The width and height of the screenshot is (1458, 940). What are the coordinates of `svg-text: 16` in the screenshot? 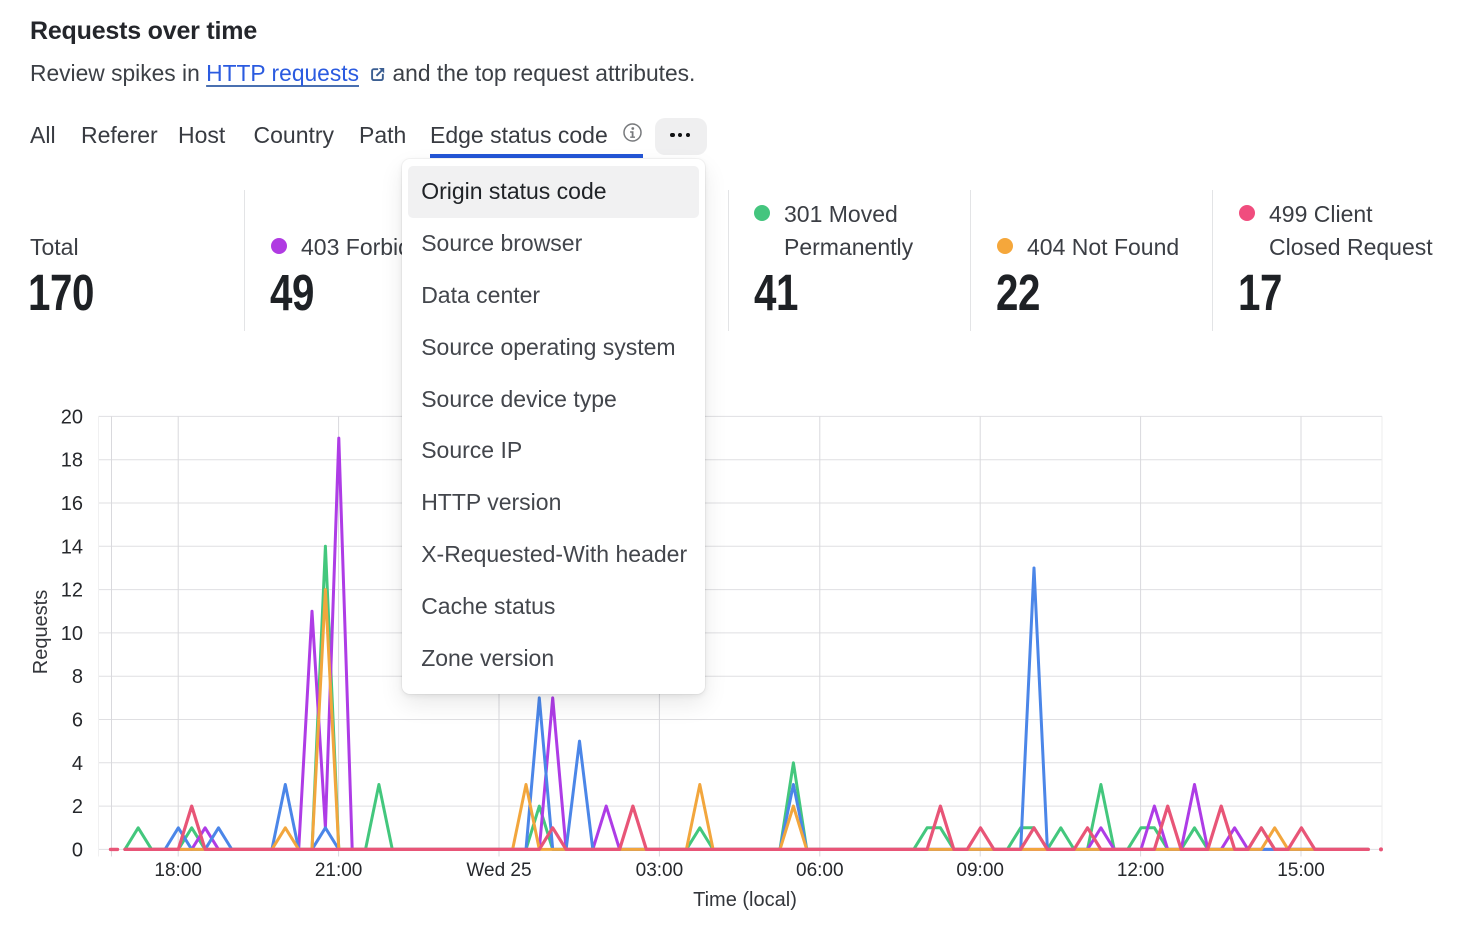 It's located at (72, 504).